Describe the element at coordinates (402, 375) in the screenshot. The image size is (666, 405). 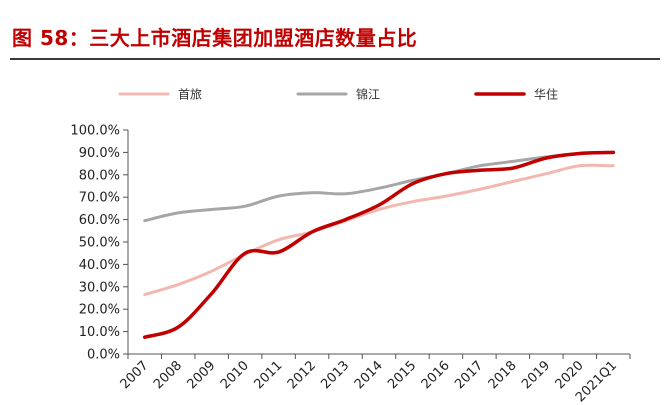
I see `x-tick-label: 2015` at that location.